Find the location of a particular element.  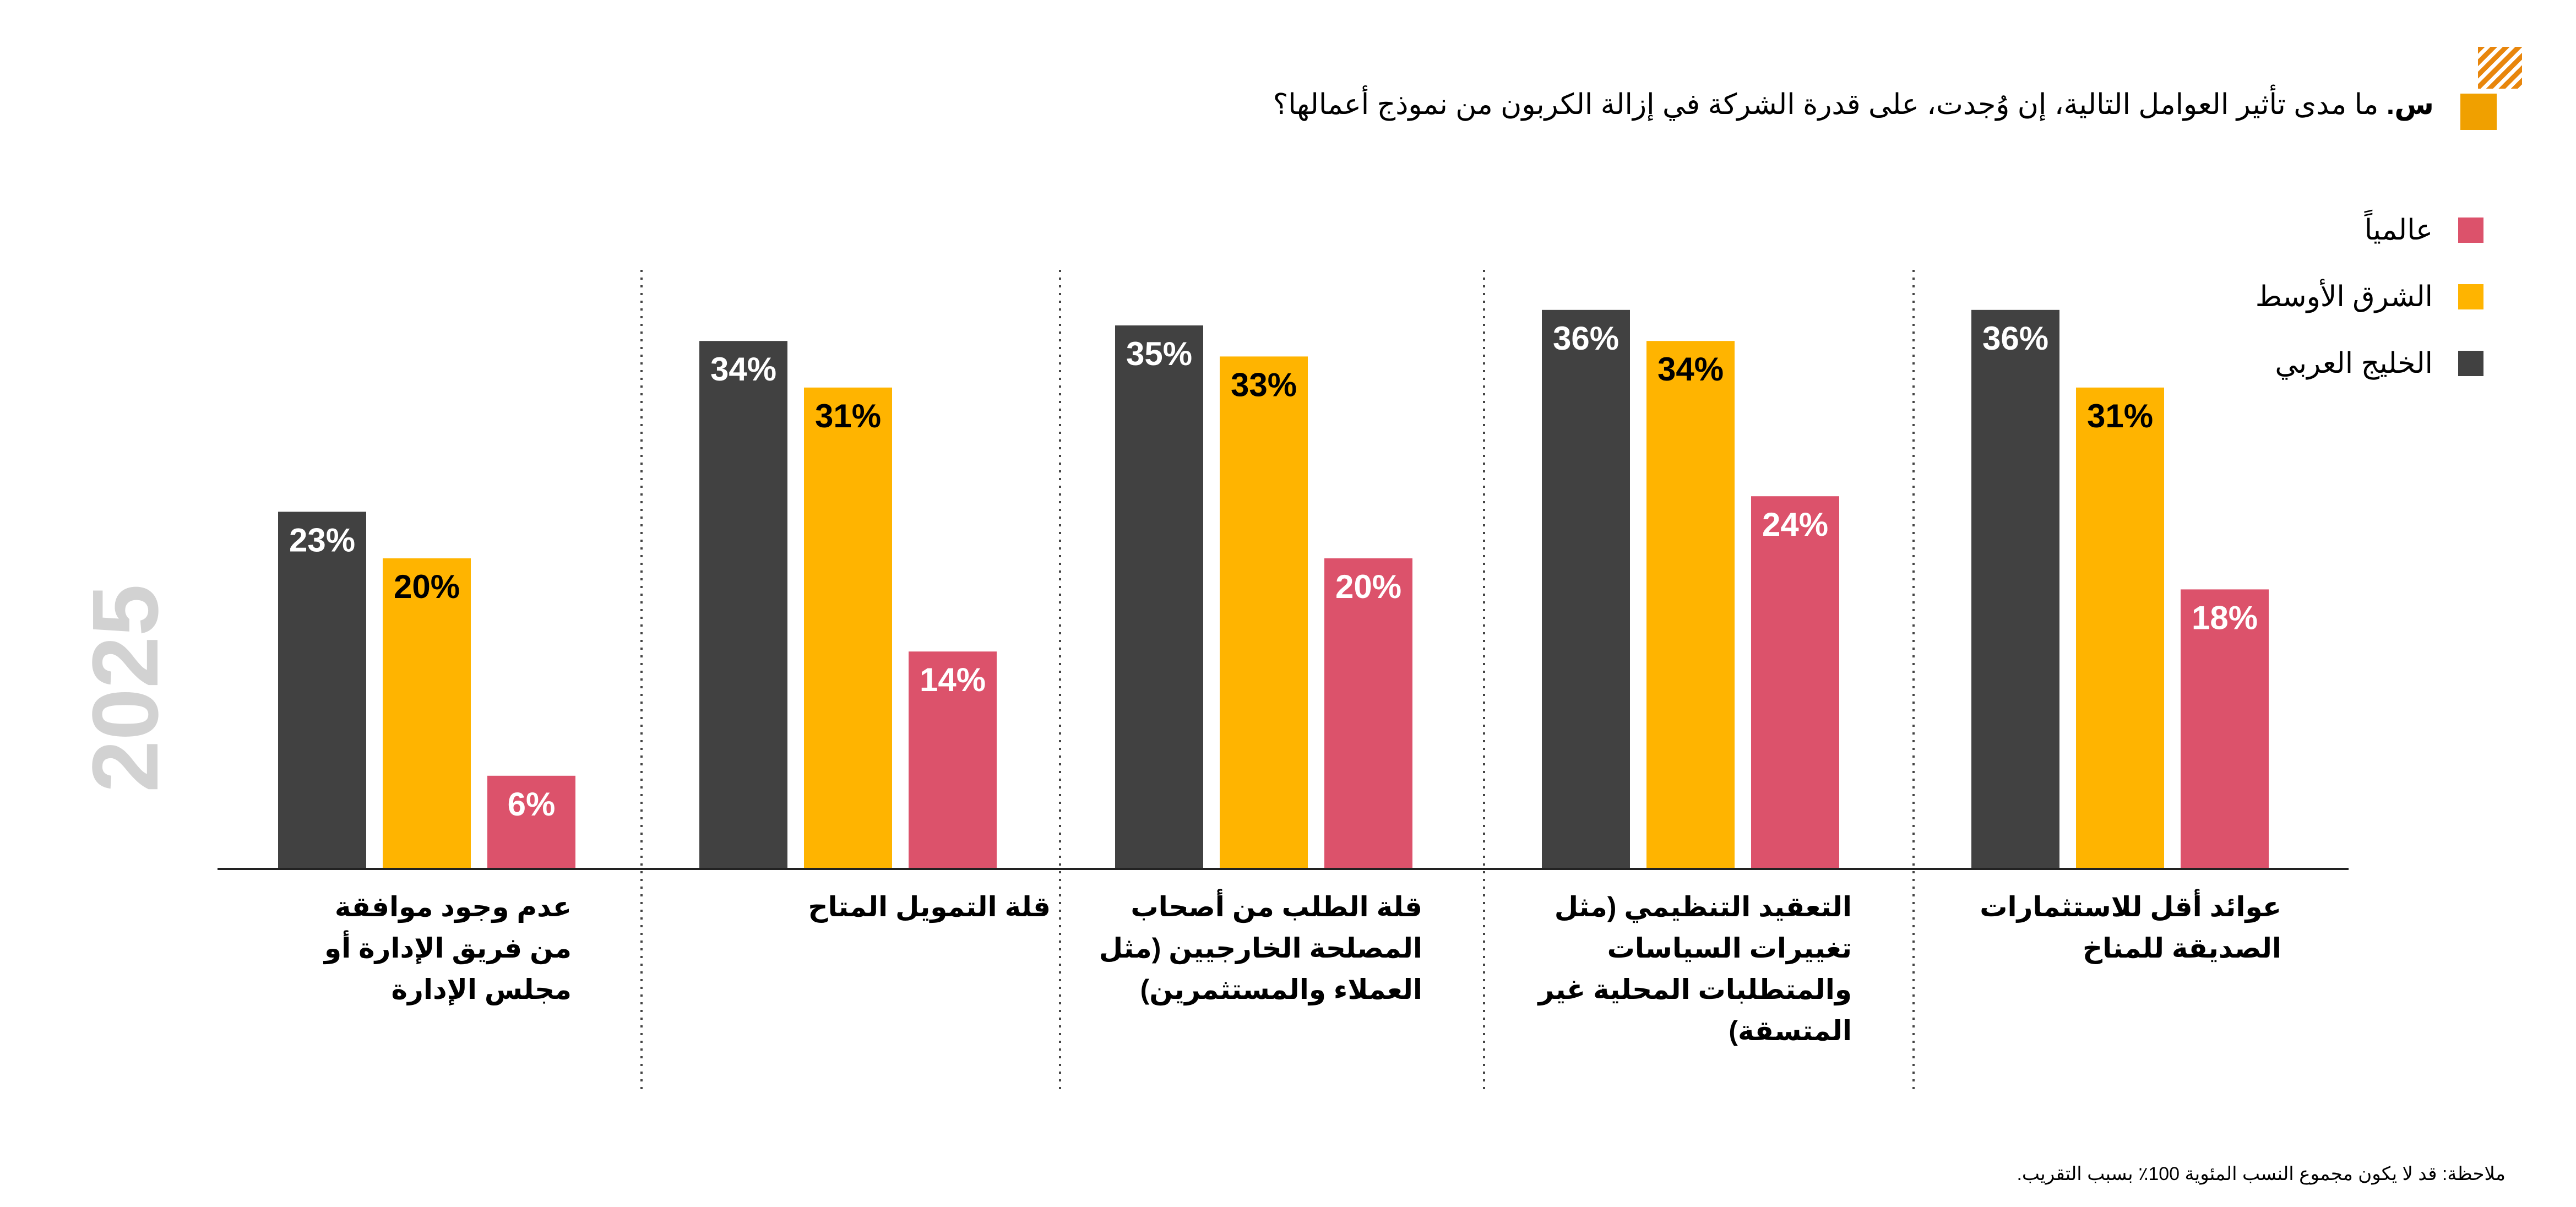

legend-item-global: عالمياً is located at coordinates (2370, 230).